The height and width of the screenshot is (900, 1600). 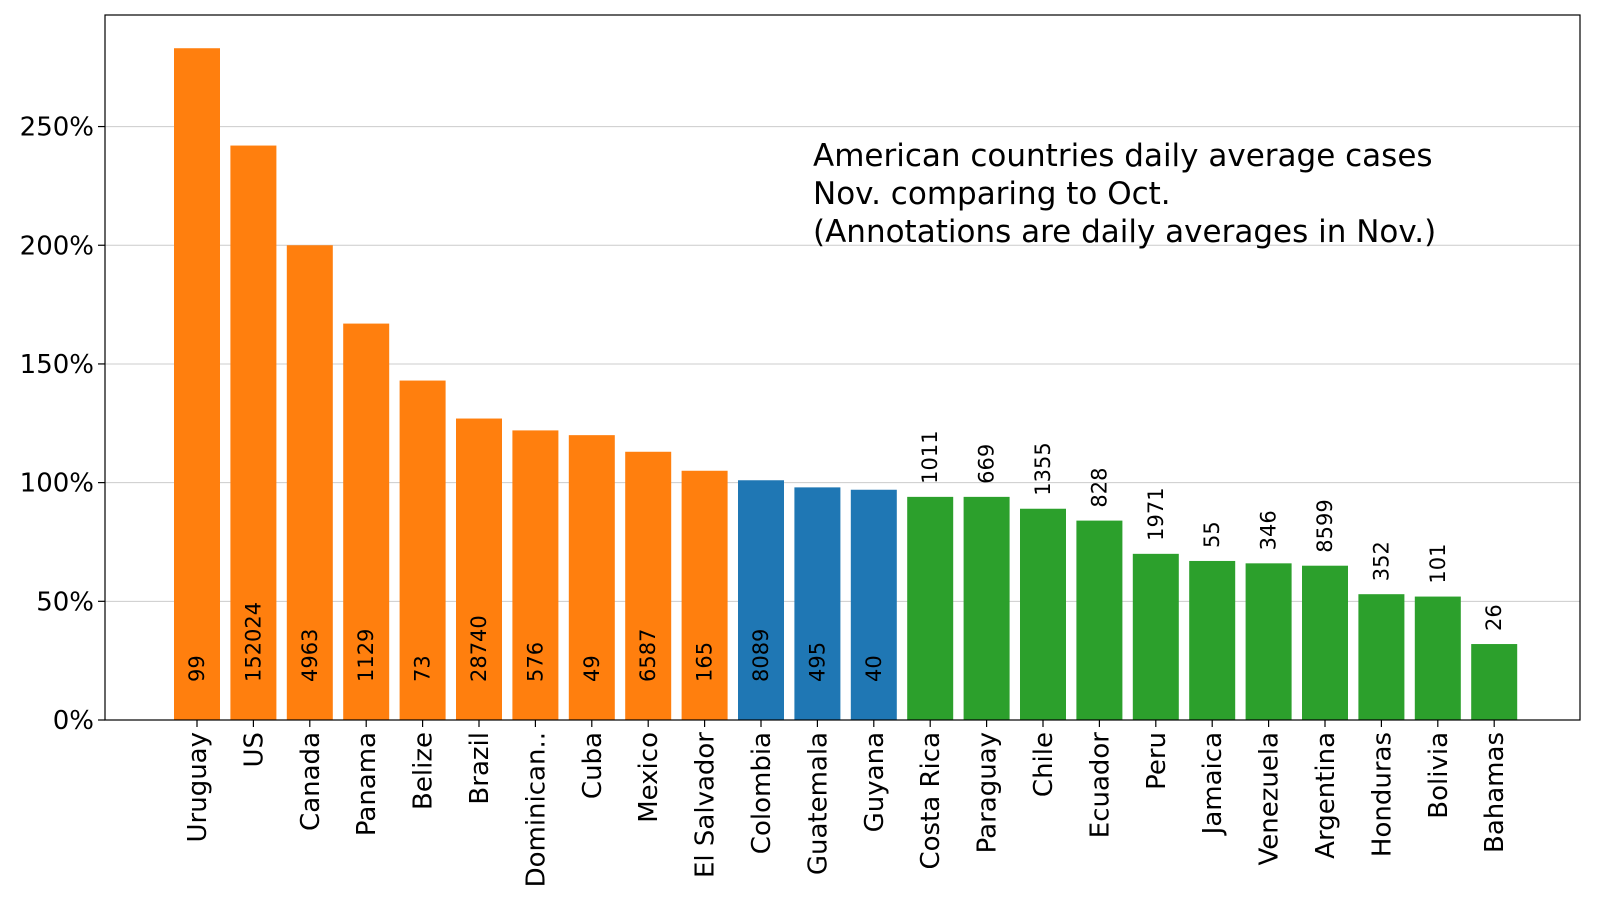 I want to click on x-tick-label-13: Costa Rica, so click(x=931, y=801).